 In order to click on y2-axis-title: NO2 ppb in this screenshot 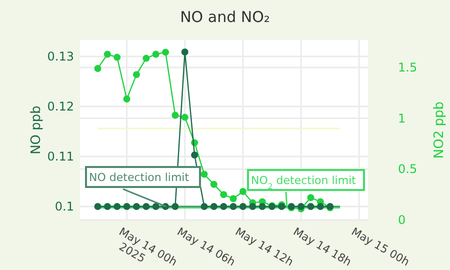, I will do `click(439, 130)`.